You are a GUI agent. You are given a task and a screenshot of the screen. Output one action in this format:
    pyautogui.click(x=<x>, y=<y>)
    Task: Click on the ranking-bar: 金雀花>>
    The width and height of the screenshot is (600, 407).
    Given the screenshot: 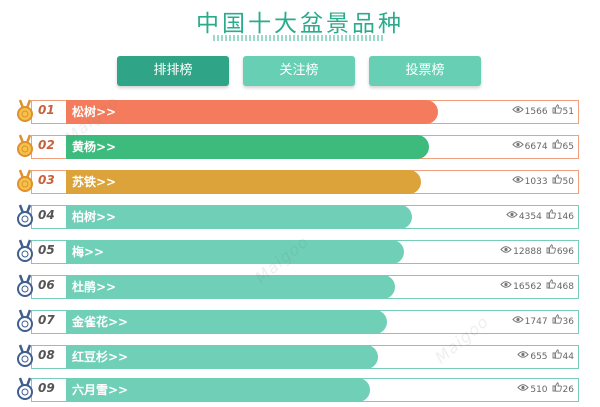 What is the action you would take?
    pyautogui.click(x=226, y=322)
    